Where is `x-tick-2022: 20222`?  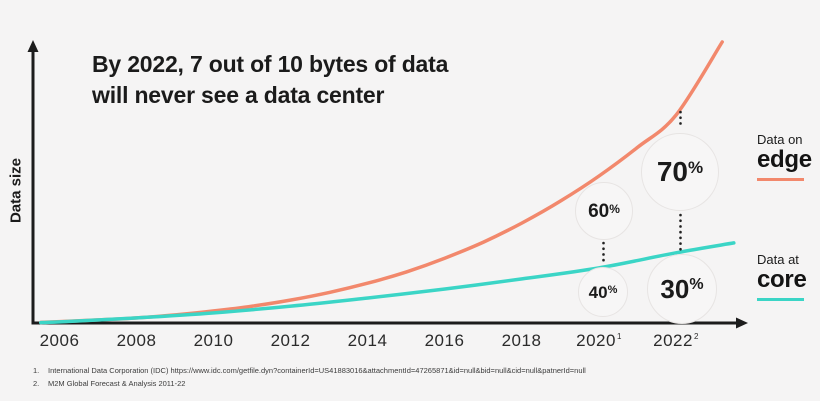 x-tick-2022: 20222 is located at coordinates (676, 340).